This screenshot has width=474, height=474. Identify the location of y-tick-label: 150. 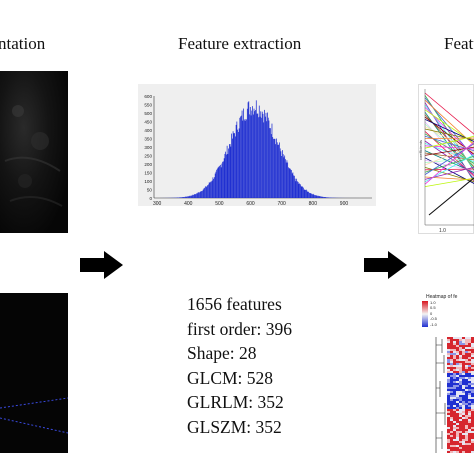
(148, 173).